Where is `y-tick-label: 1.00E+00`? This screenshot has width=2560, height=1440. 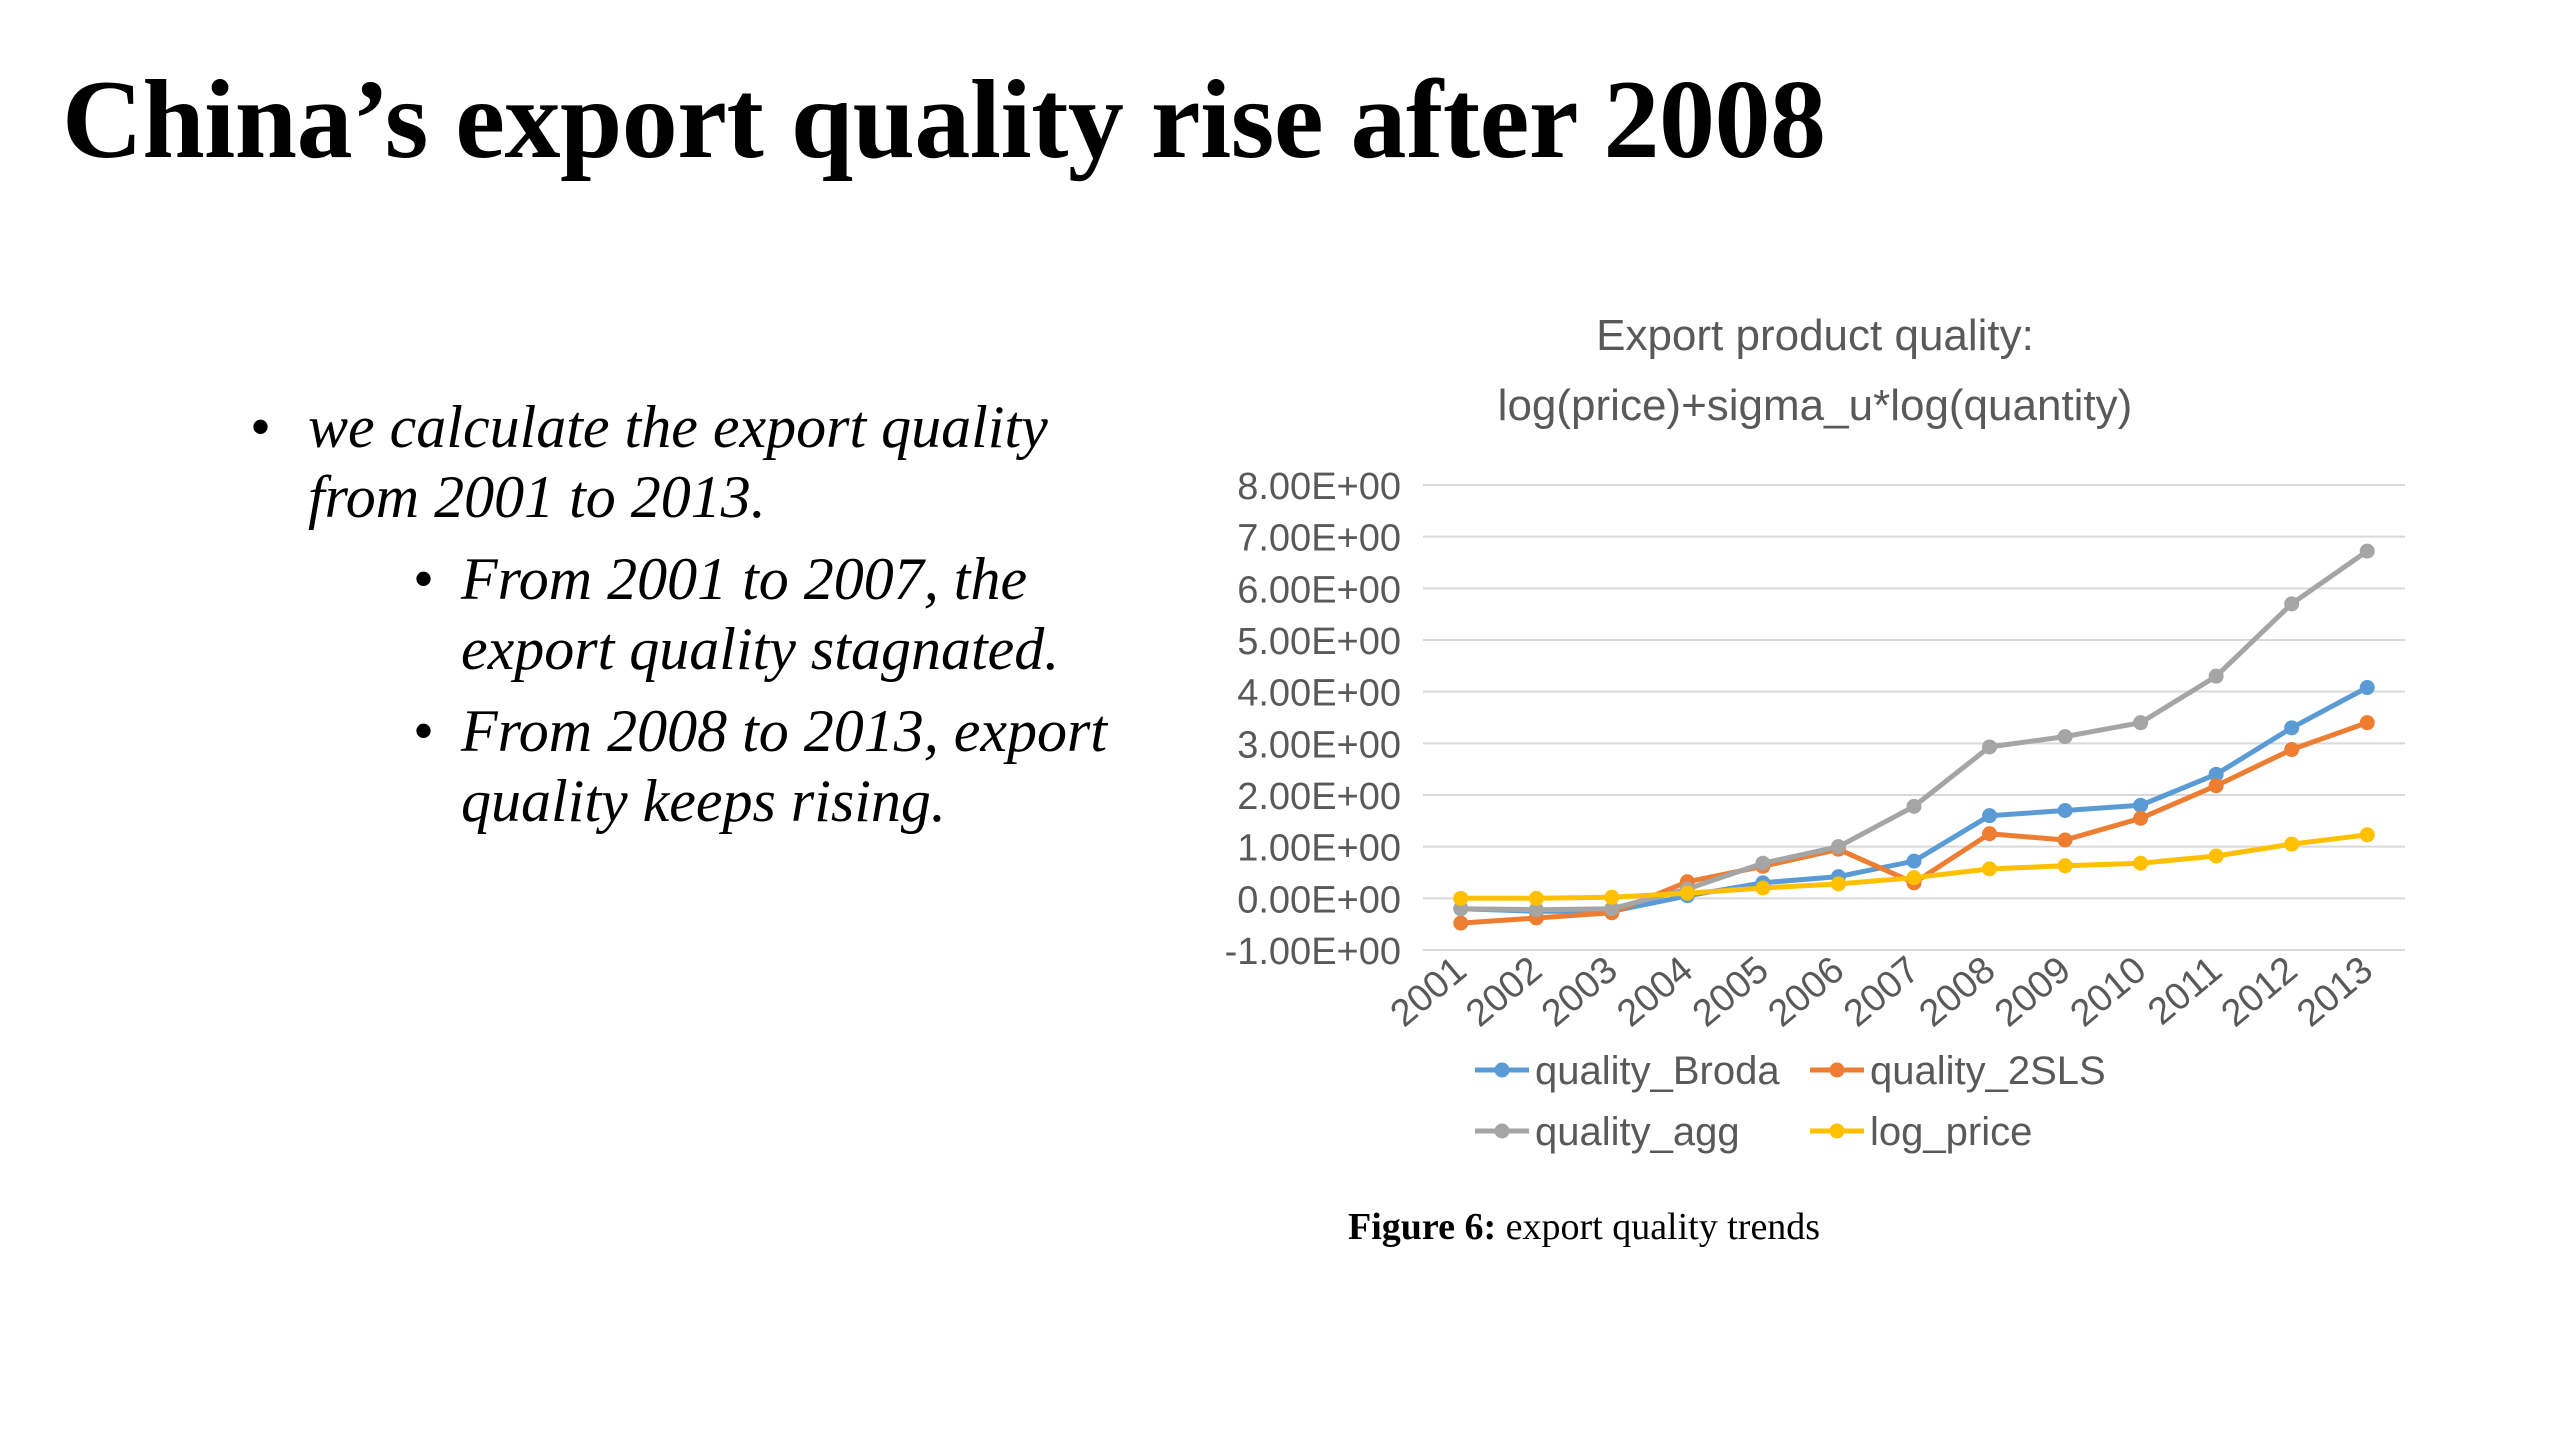
y-tick-label: 1.00E+00 is located at coordinates (1319, 849).